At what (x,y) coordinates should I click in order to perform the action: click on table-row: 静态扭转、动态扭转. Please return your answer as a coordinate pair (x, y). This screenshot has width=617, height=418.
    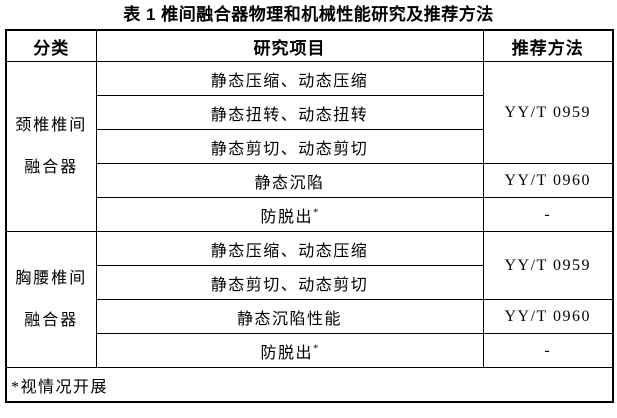
    Looking at the image, I should click on (309, 112).